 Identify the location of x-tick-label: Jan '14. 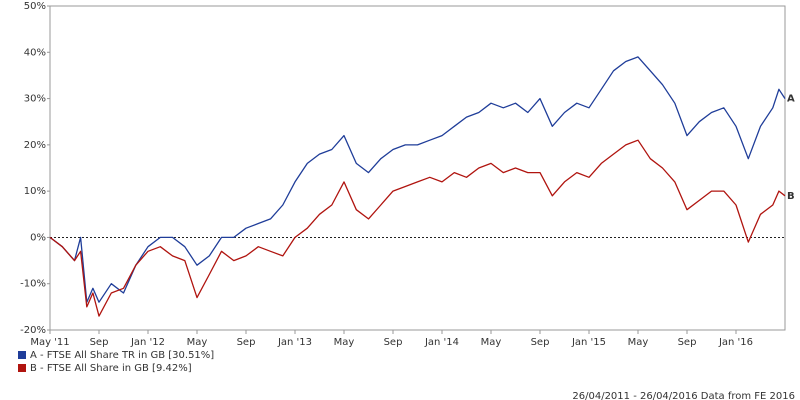
(441, 342).